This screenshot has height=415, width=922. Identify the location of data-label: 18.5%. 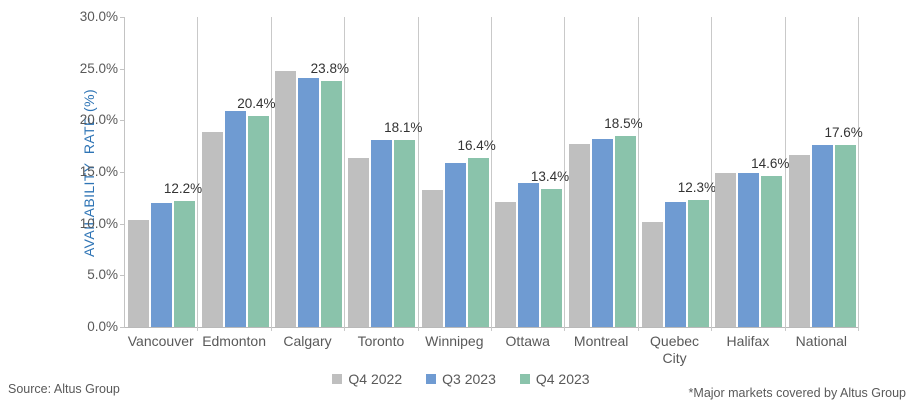
(623, 123).